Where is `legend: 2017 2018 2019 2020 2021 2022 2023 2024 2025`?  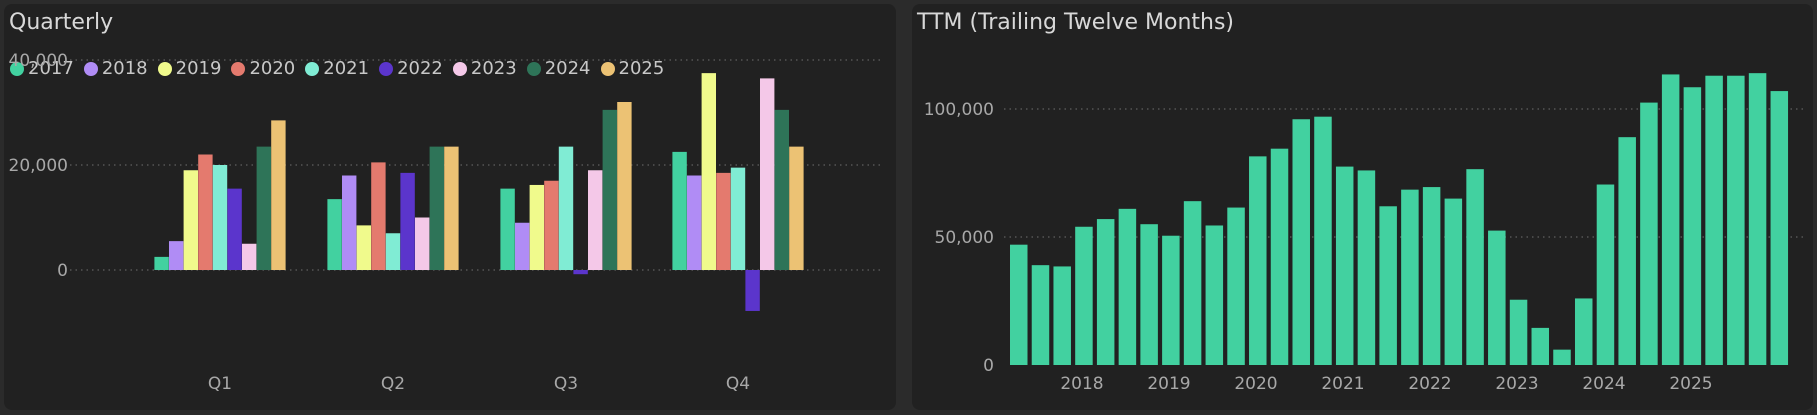 legend: 2017 2018 2019 2020 2021 2022 2023 2024 2025 is located at coordinates (337, 68).